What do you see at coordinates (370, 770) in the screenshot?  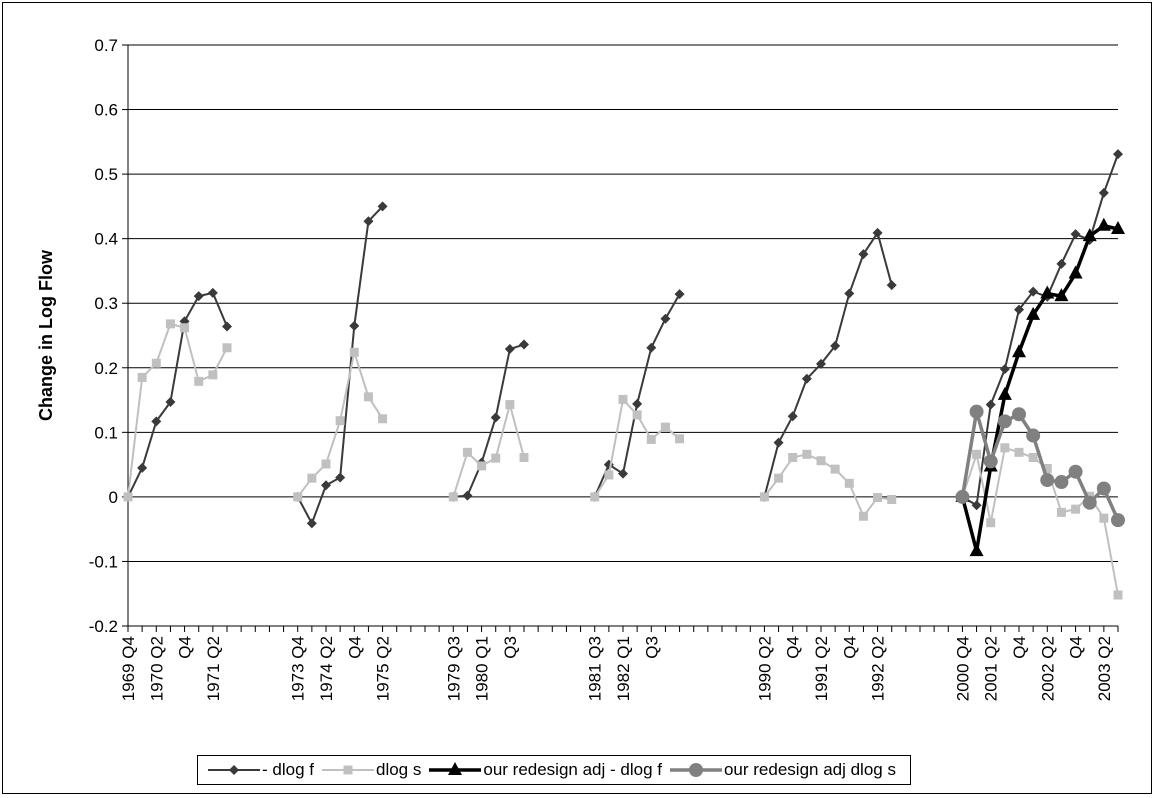 I see `legend-item: dlog s` at bounding box center [370, 770].